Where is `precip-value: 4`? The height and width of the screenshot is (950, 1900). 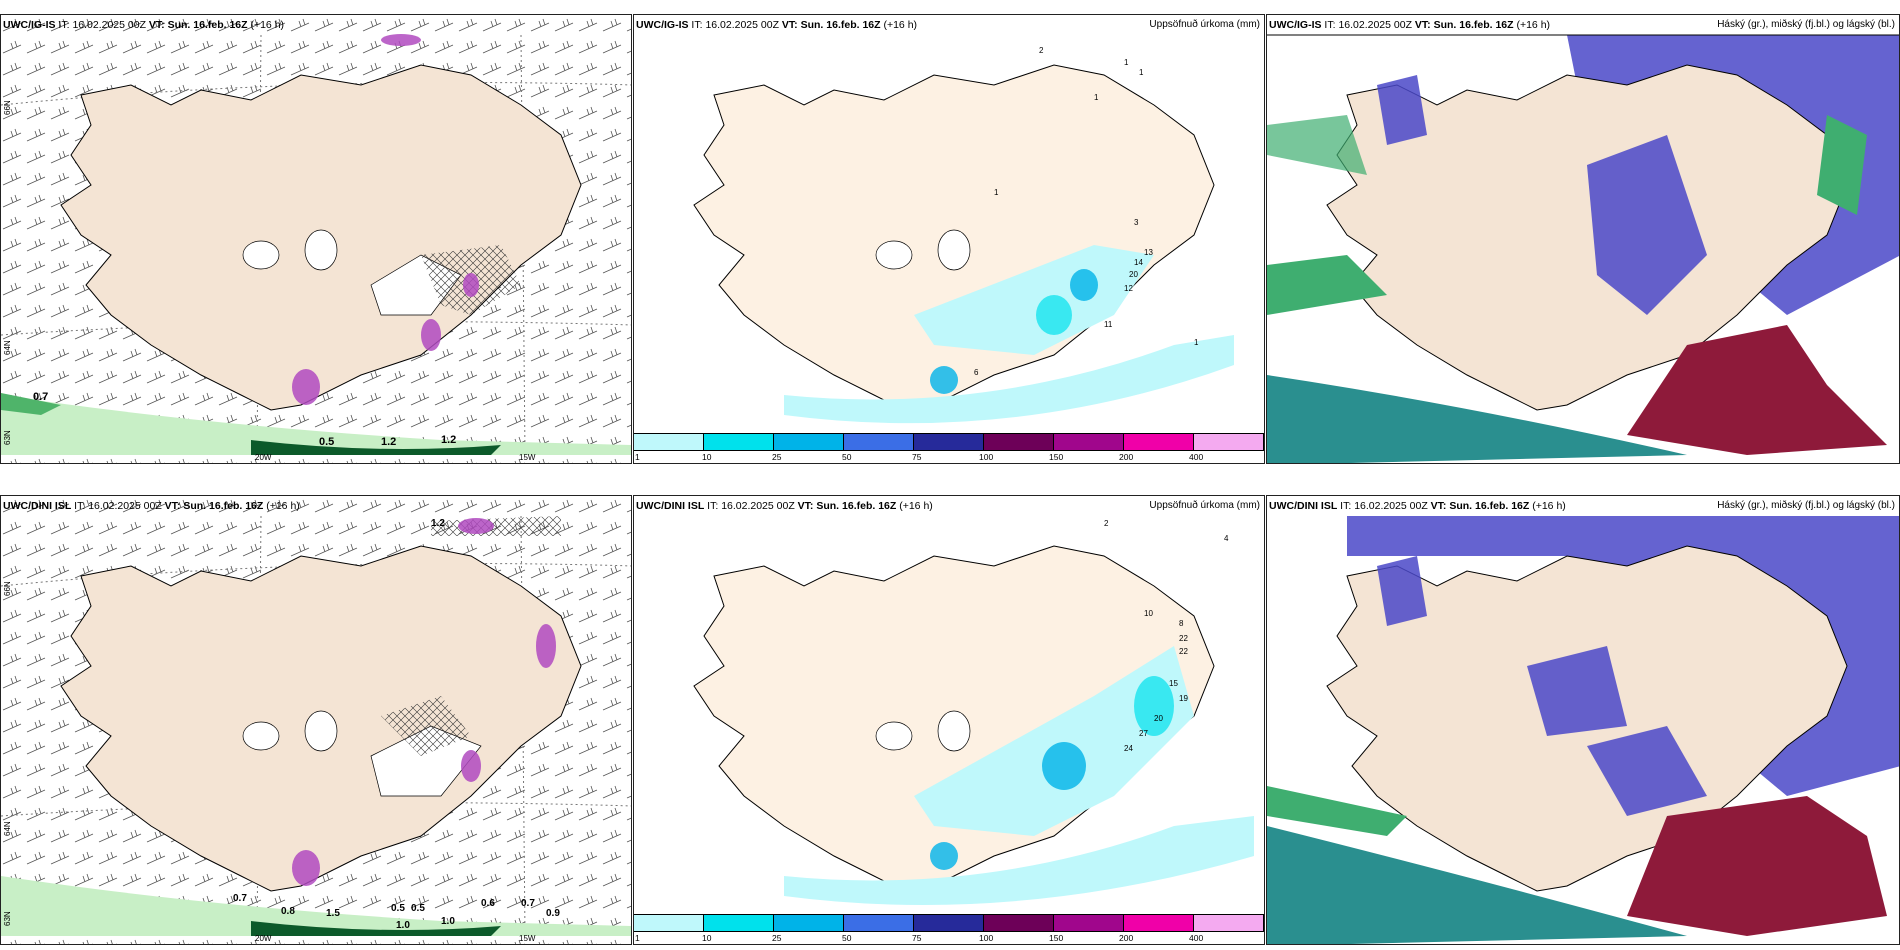
precip-value: 4 is located at coordinates (1226, 538).